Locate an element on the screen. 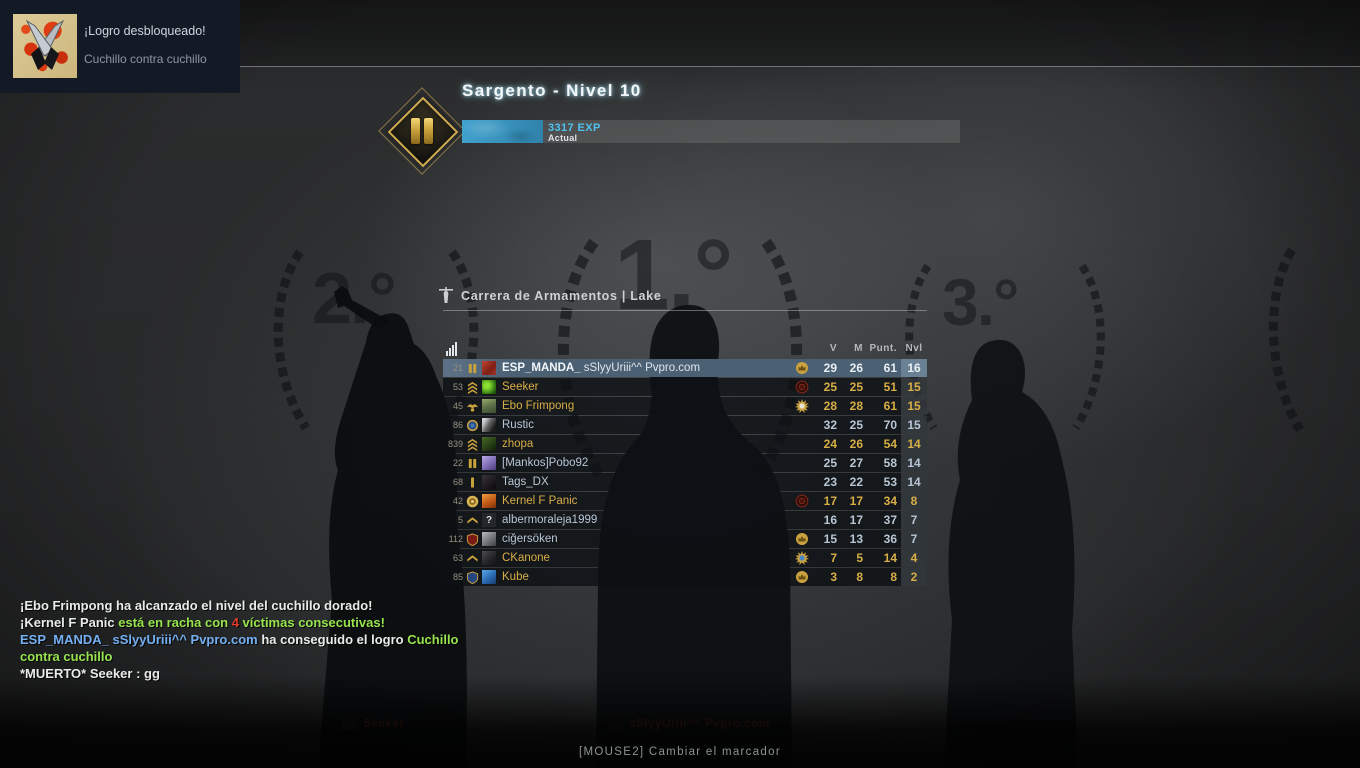  player-name: Ebo Frimpong is located at coordinates (538, 406).